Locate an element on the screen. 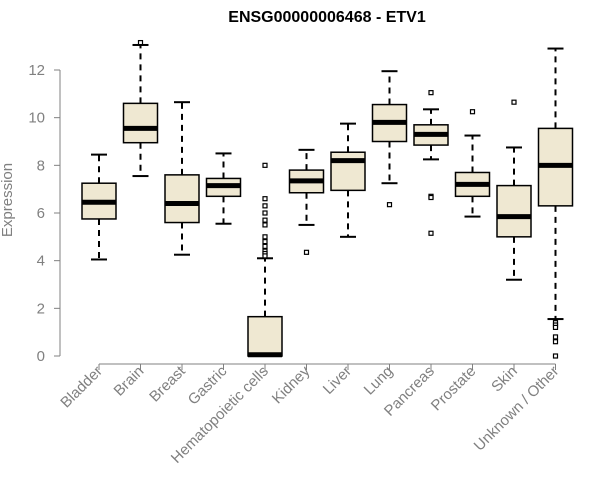 This screenshot has height=500, width=600. box-gastric is located at coordinates (223, 188).